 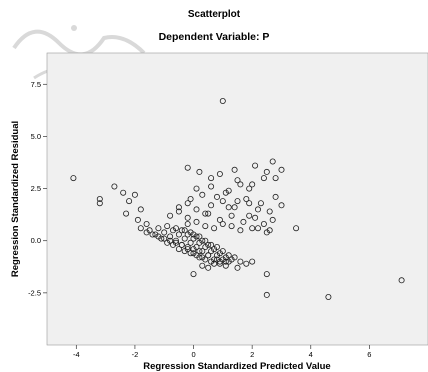 What do you see at coordinates (311, 354) in the screenshot?
I see `x-tick-label: 4` at bounding box center [311, 354].